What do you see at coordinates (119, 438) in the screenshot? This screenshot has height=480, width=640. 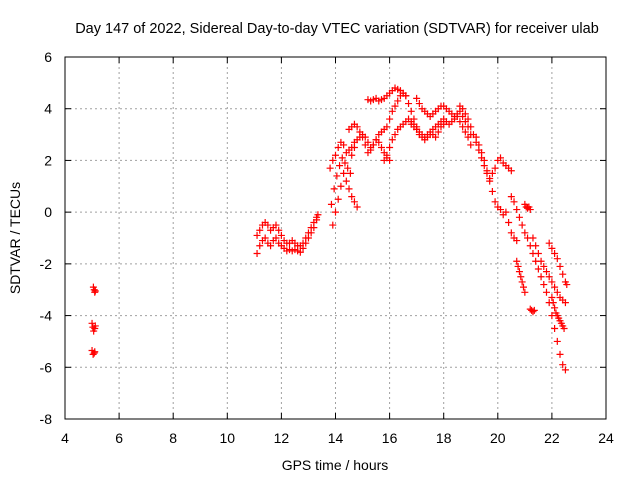 I see `x-tick-label: 6` at bounding box center [119, 438].